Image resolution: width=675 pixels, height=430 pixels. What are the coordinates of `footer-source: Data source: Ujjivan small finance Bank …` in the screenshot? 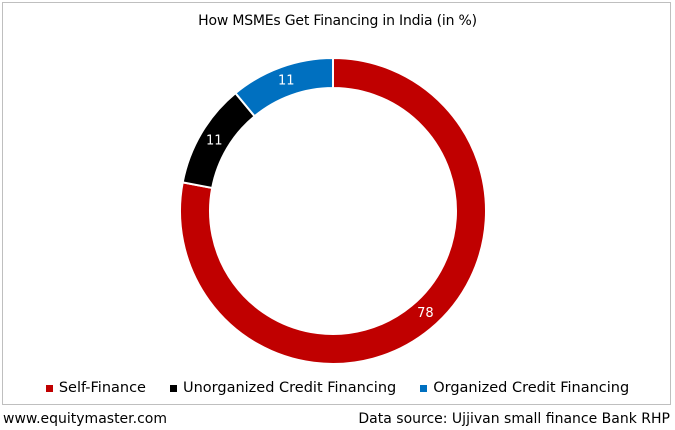 It's located at (514, 419).